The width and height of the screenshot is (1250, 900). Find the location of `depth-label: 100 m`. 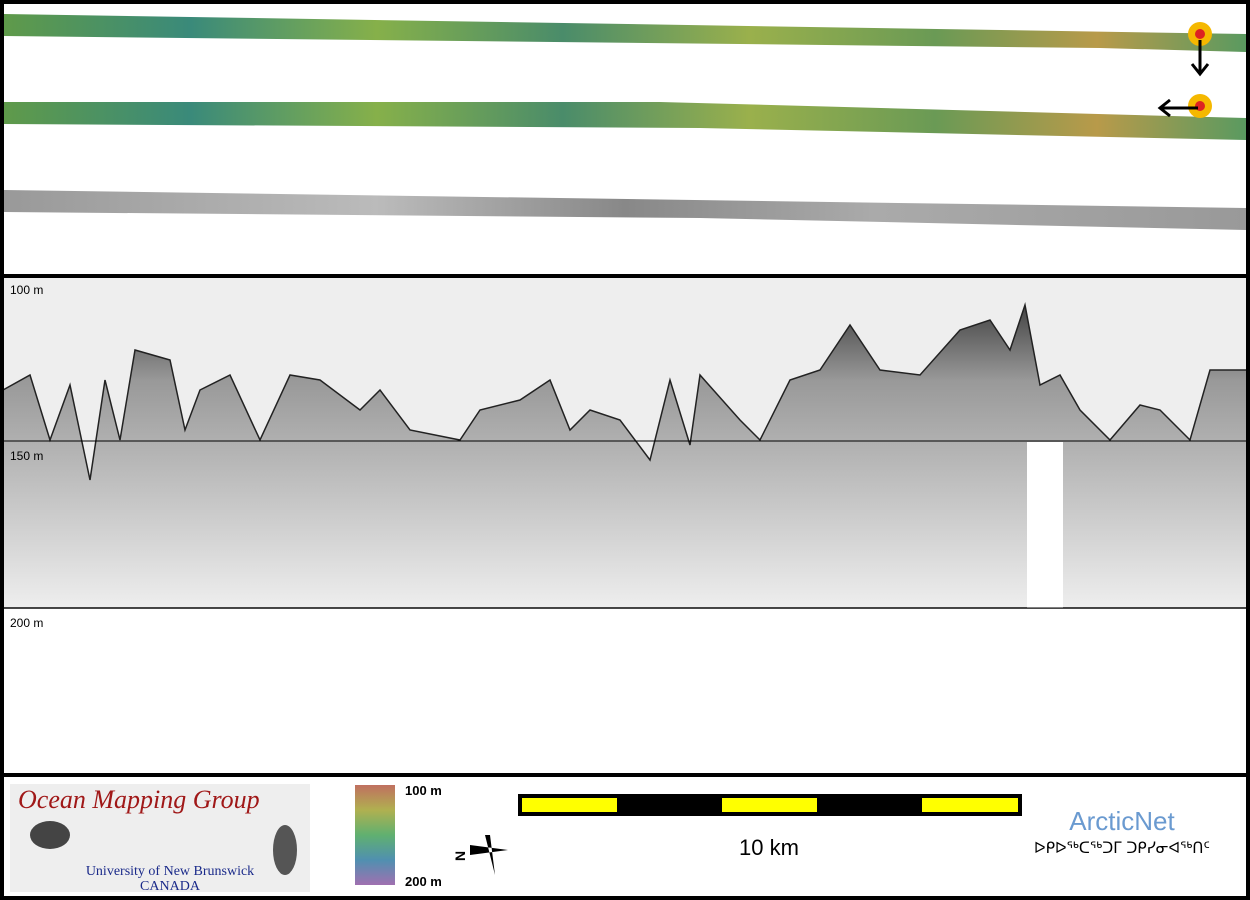

depth-label: 100 m is located at coordinates (26, 290).